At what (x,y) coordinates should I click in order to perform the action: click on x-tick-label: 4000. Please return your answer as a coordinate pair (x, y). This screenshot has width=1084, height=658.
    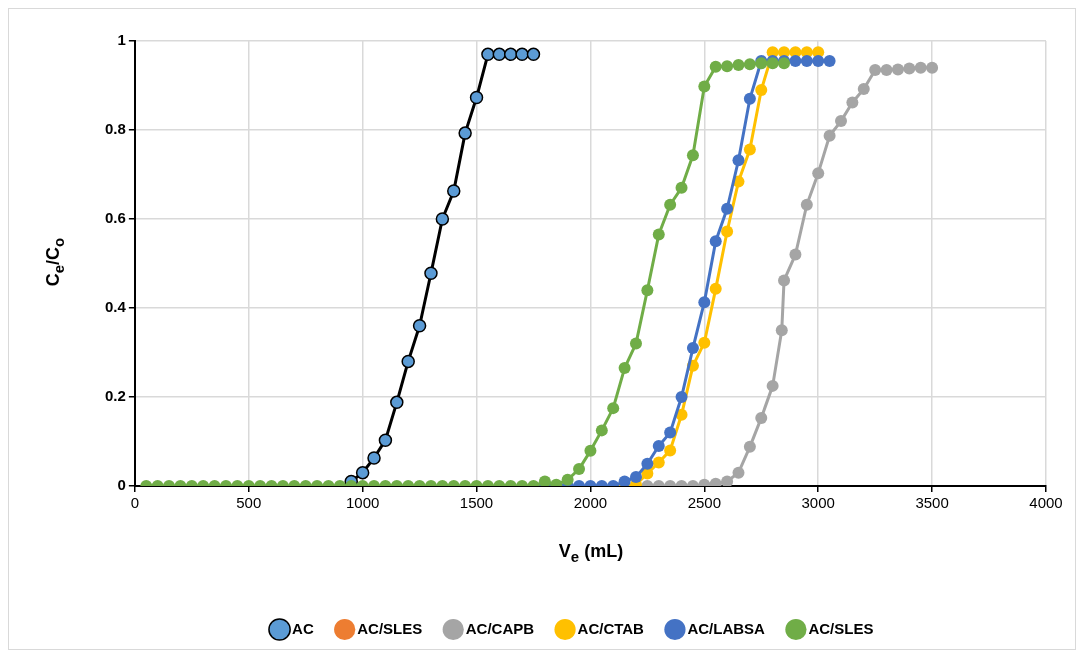
    Looking at the image, I should click on (1046, 503).